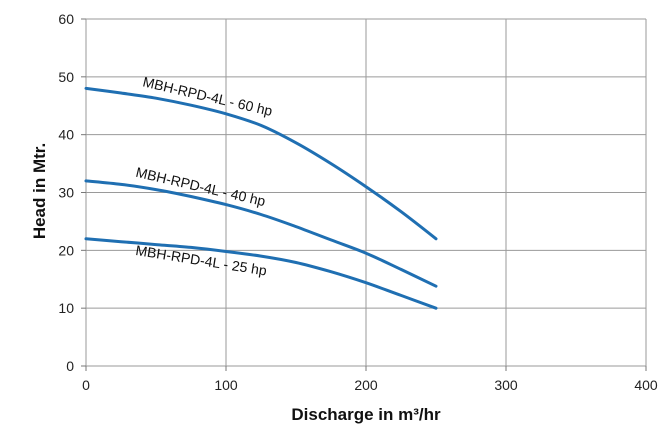 The height and width of the screenshot is (428, 662). What do you see at coordinates (506, 385) in the screenshot?
I see `x-tick-label-3: 300` at bounding box center [506, 385].